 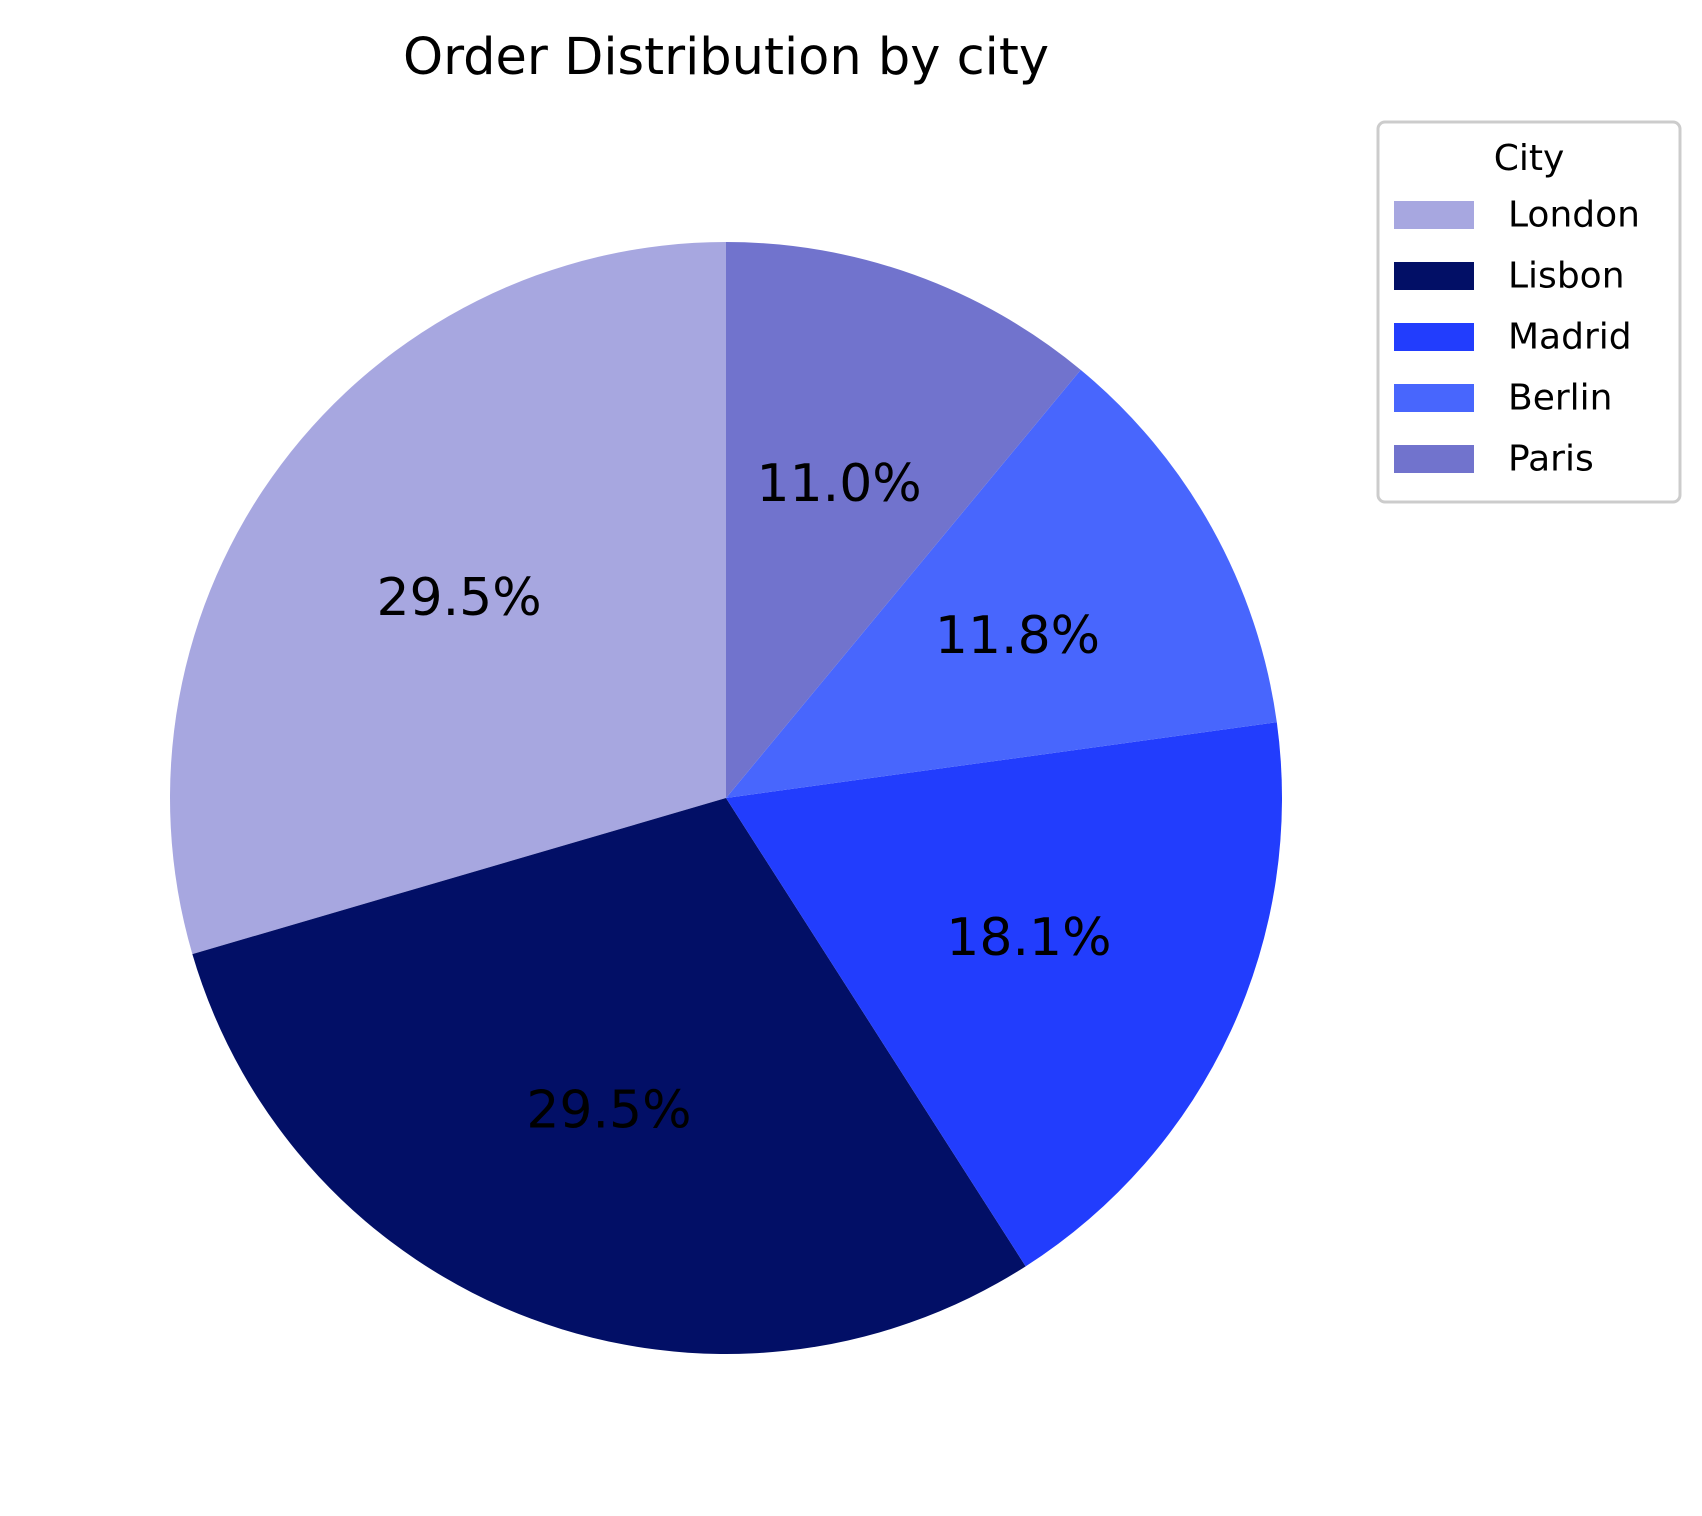 I want to click on pie-slice-madrid, so click(x=1004, y=994).